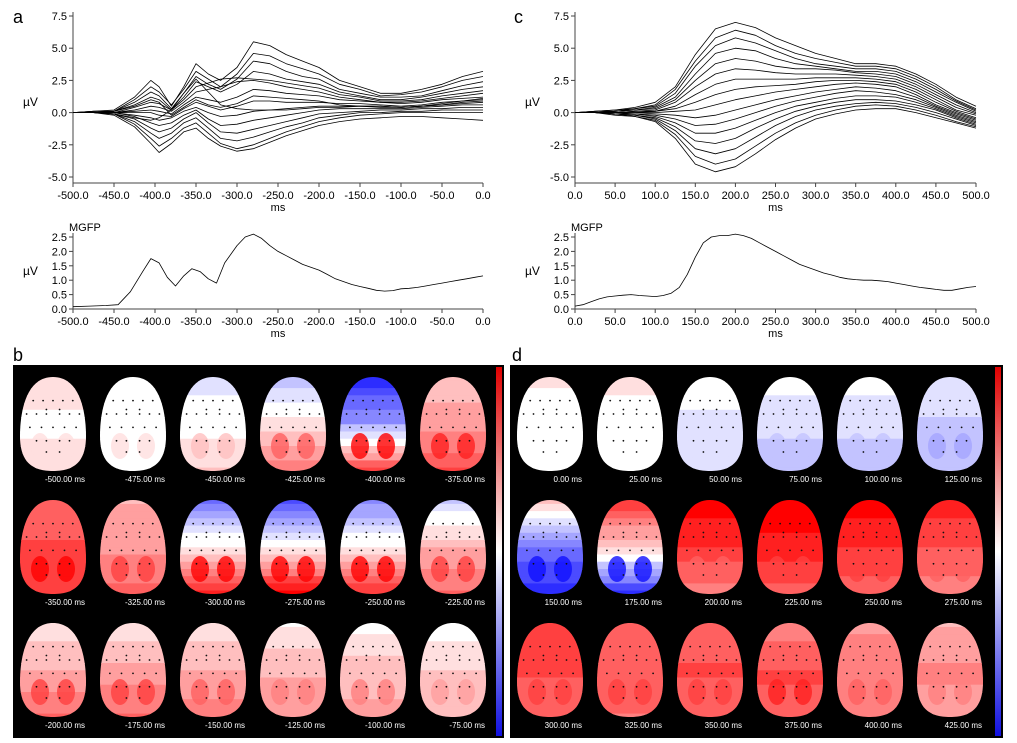 This screenshot has height=743, width=1017. Describe the element at coordinates (776, 91) in the screenshot. I see `series-line` at that location.